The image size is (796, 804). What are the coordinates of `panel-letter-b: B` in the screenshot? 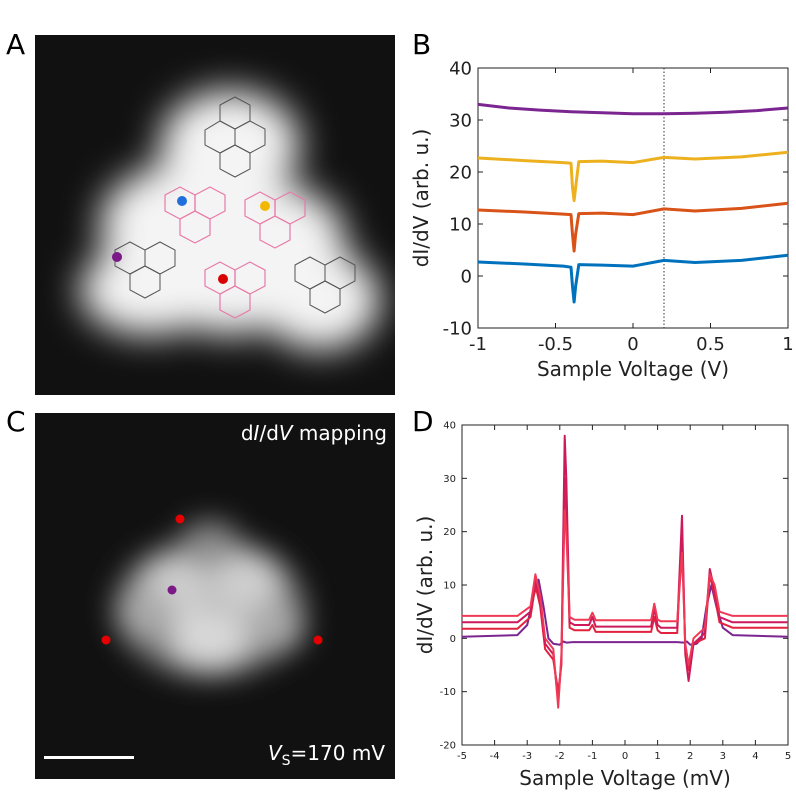 It's located at (422, 44).